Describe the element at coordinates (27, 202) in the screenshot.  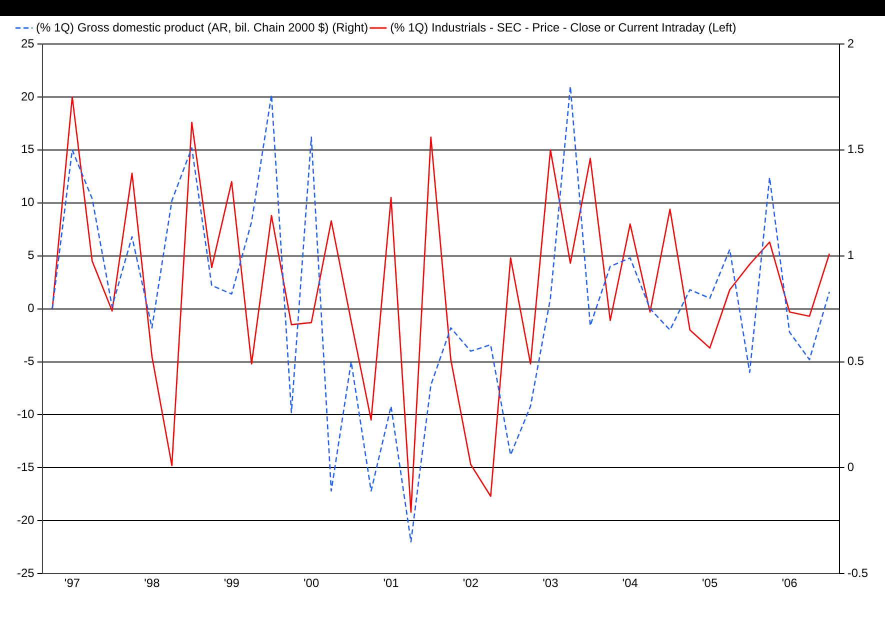
I see `y-tick-label: 10` at that location.